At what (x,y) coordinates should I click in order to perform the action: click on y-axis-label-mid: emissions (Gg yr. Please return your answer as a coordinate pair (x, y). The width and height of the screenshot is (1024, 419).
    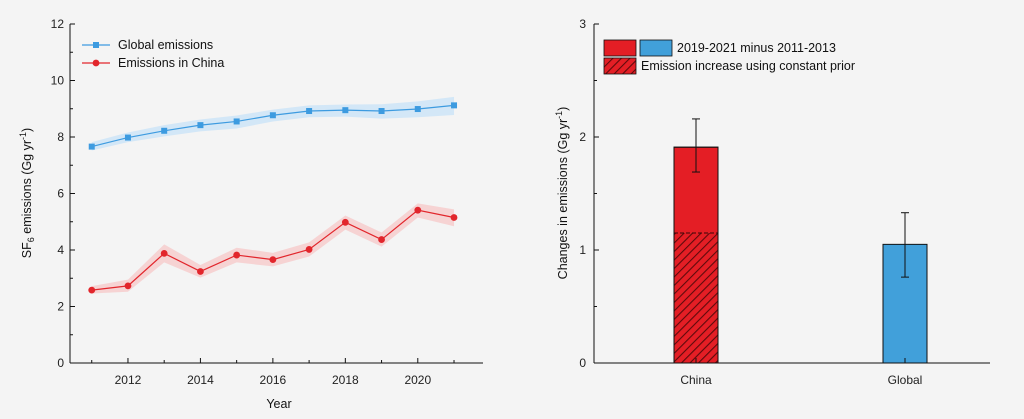
    Looking at the image, I should click on (27, 188).